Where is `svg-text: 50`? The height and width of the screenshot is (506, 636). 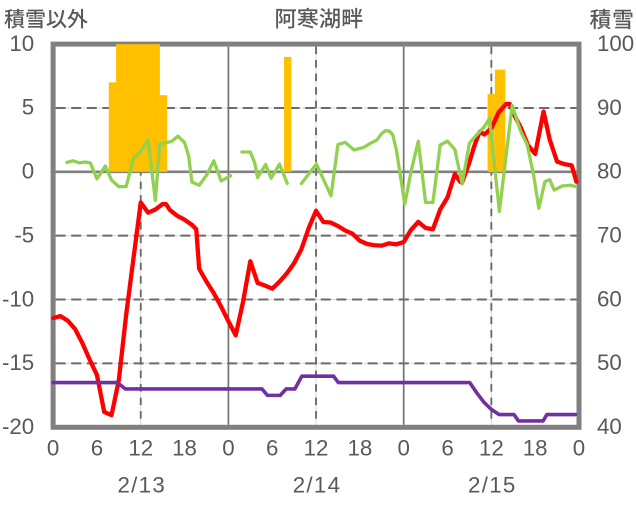
svg-text: 50 is located at coordinates (609, 362).